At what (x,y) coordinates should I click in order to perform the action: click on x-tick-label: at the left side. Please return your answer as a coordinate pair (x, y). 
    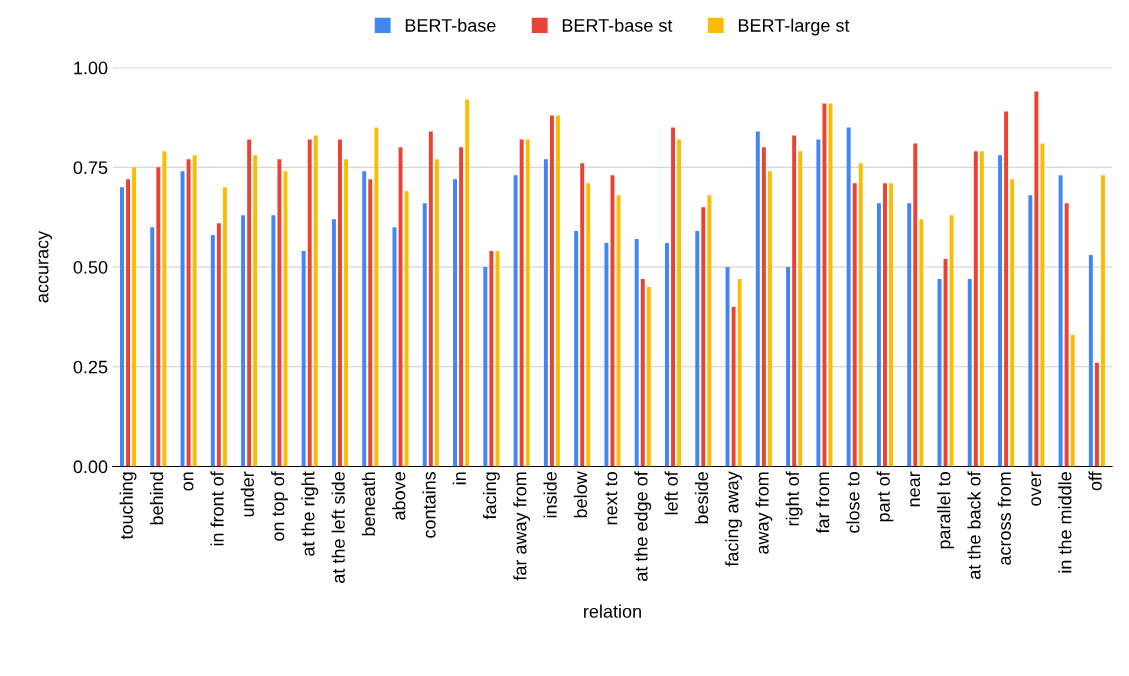
    Looking at the image, I should click on (338, 527).